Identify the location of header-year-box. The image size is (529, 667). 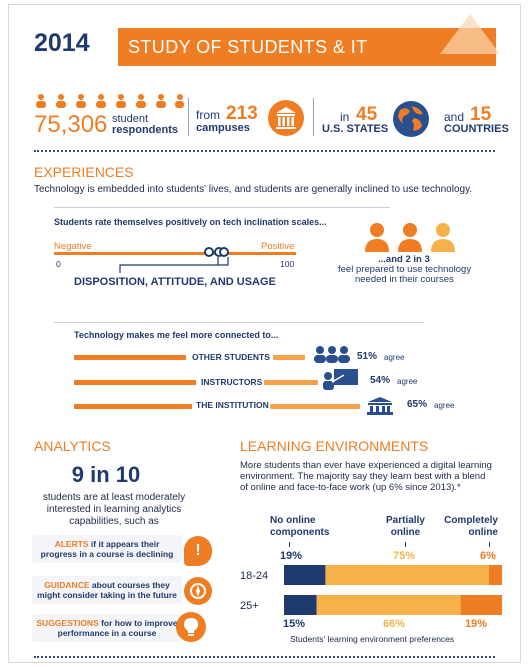
(76, 47).